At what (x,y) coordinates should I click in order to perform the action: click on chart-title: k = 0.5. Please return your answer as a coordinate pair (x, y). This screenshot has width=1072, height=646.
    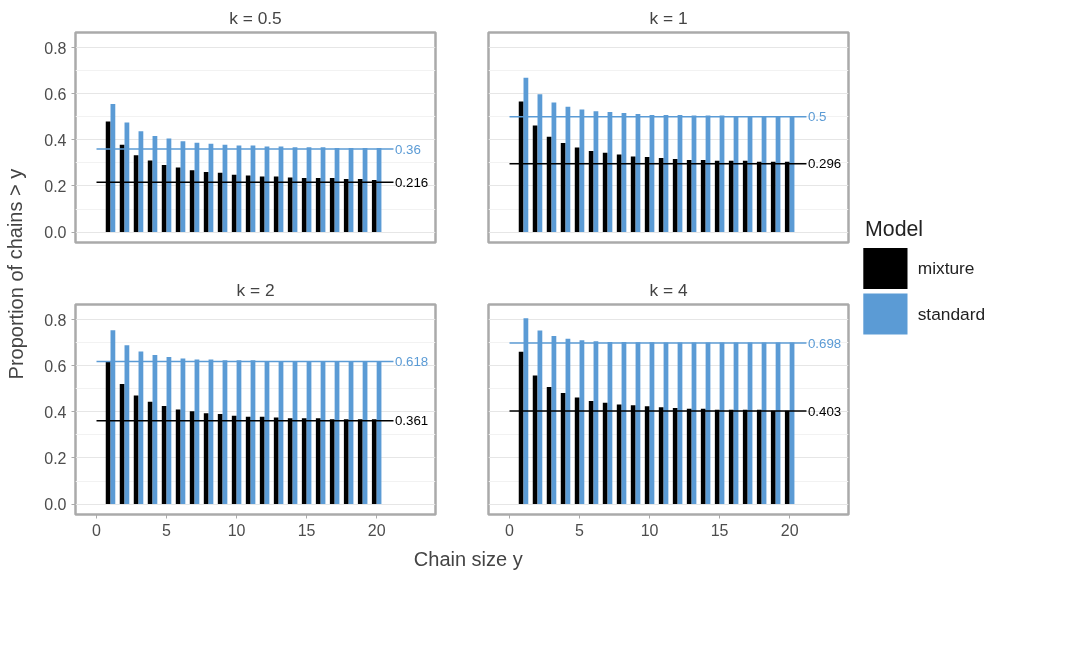
    Looking at the image, I should click on (255, 17).